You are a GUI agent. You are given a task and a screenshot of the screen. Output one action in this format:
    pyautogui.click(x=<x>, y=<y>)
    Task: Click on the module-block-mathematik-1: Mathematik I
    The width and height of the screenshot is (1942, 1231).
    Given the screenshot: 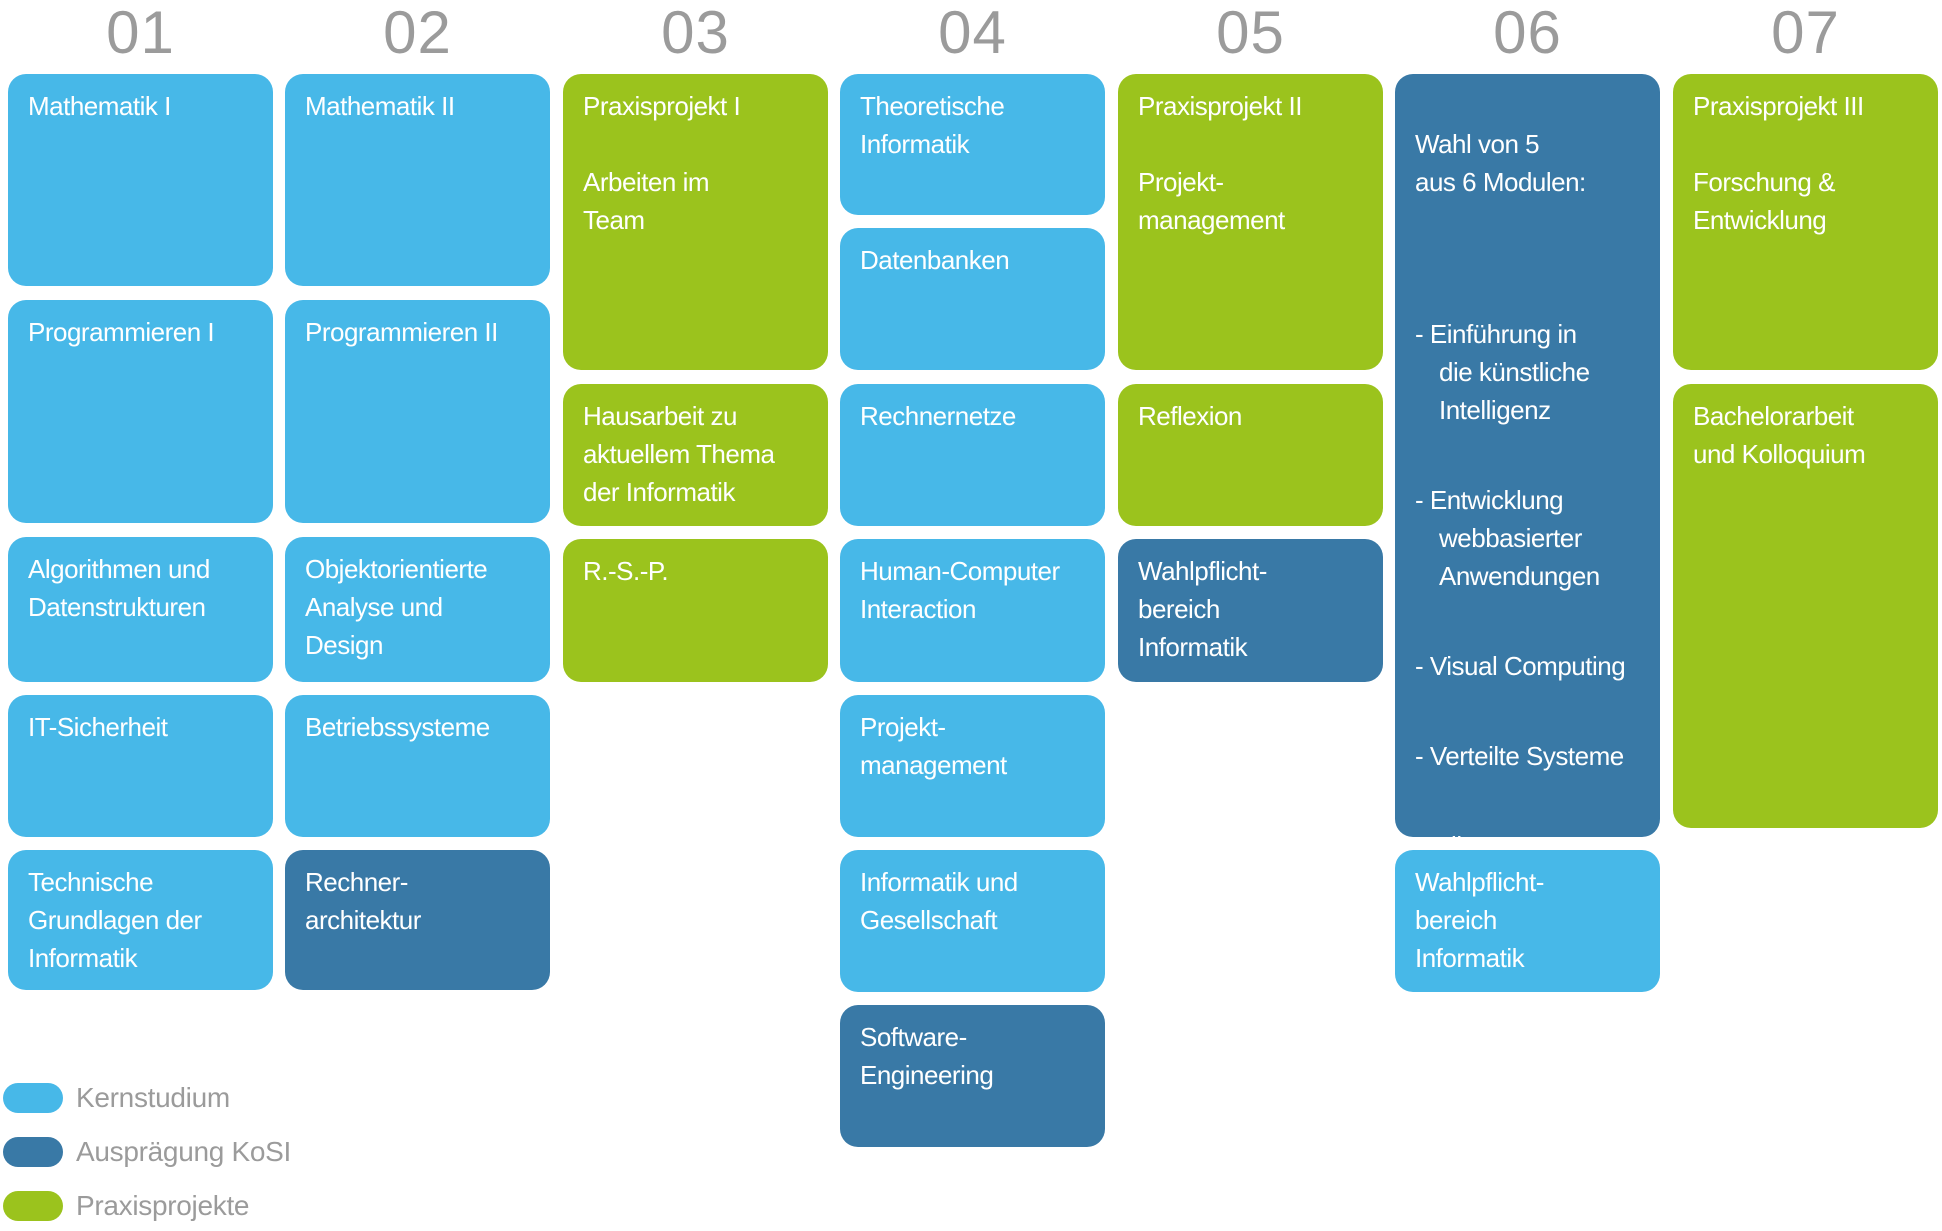 What is the action you would take?
    pyautogui.click(x=140, y=180)
    